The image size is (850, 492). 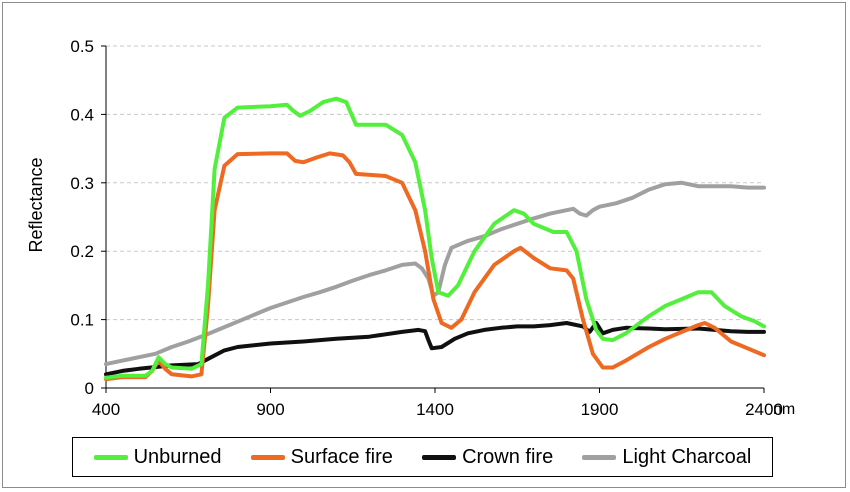 I want to click on y-tick-label-0: 0, so click(x=89, y=388).